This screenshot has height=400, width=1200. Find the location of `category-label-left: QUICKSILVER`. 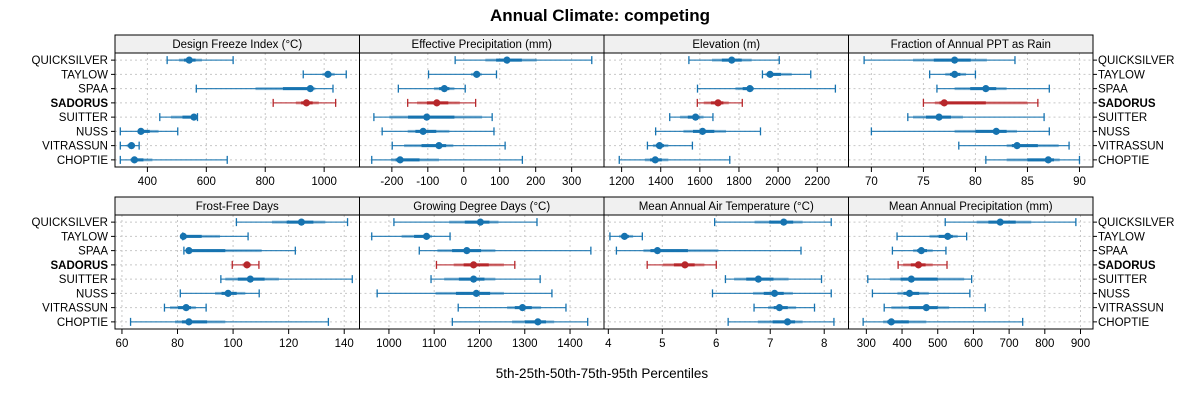

category-label-left: QUICKSILVER is located at coordinates (70, 61).